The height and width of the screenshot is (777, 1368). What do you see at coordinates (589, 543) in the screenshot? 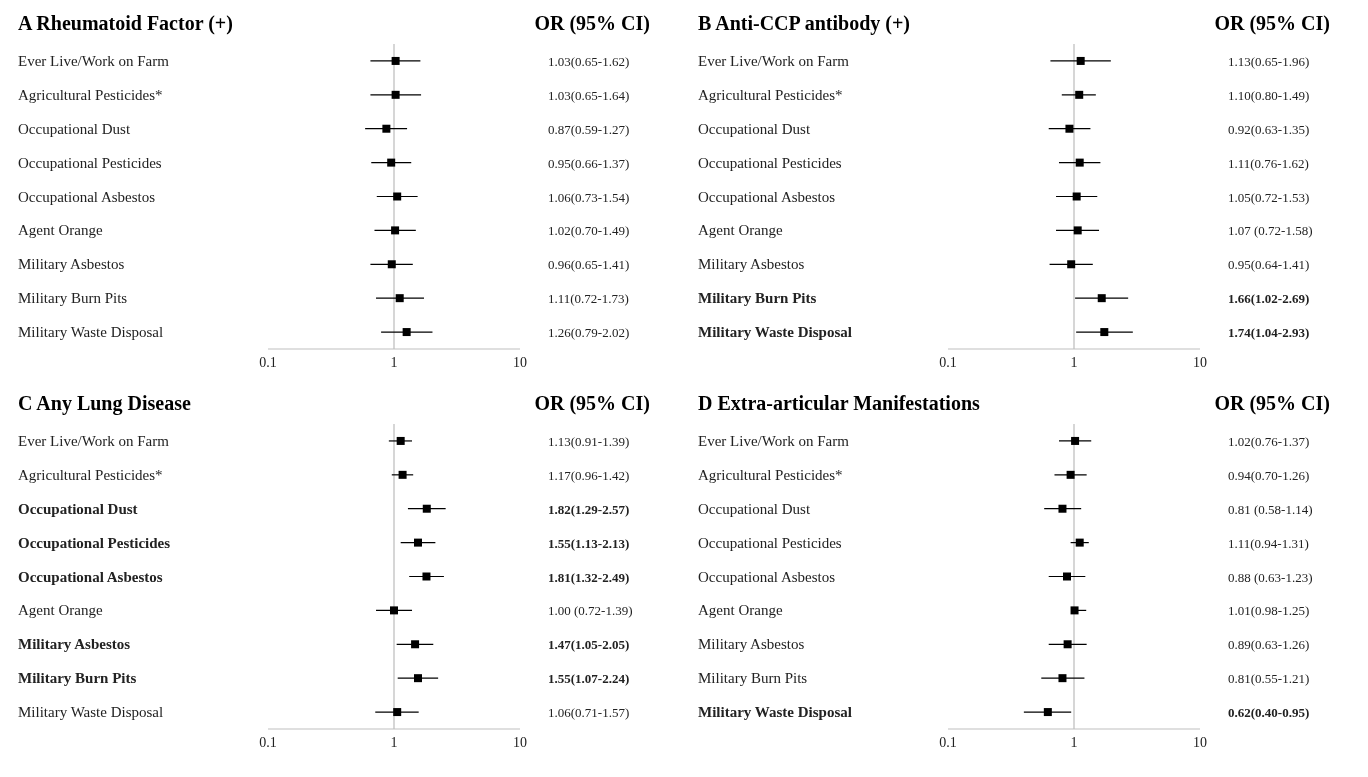
I see `data-label: 1.55(1.13-2.13)` at bounding box center [589, 543].